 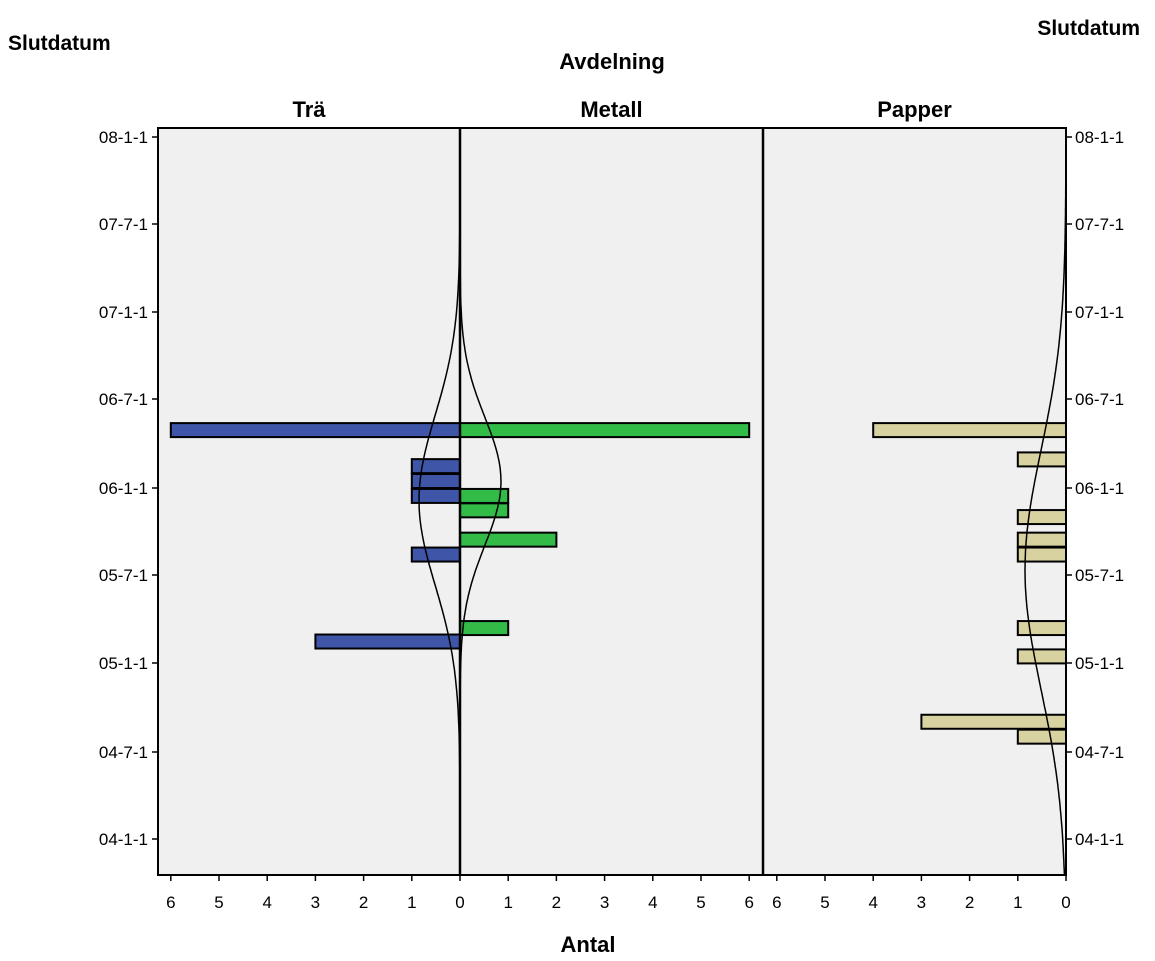 I want to click on y-tick-label-left-1: 04-7-1, so click(x=123, y=752).